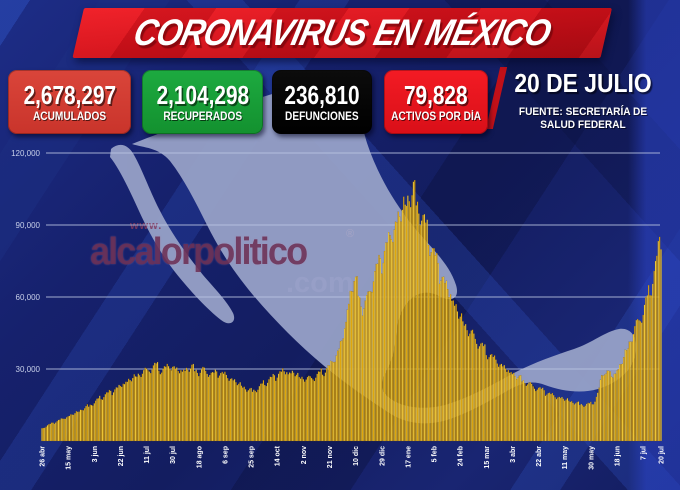  What do you see at coordinates (202, 95) in the screenshot?
I see `stat-value-recuperados: 2,104,298` at bounding box center [202, 95].